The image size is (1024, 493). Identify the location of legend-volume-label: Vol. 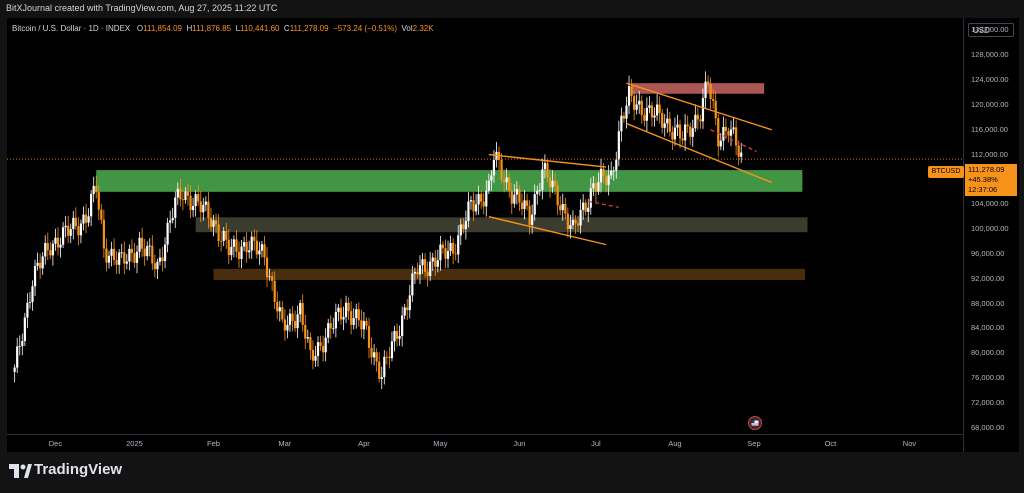
(407, 28).